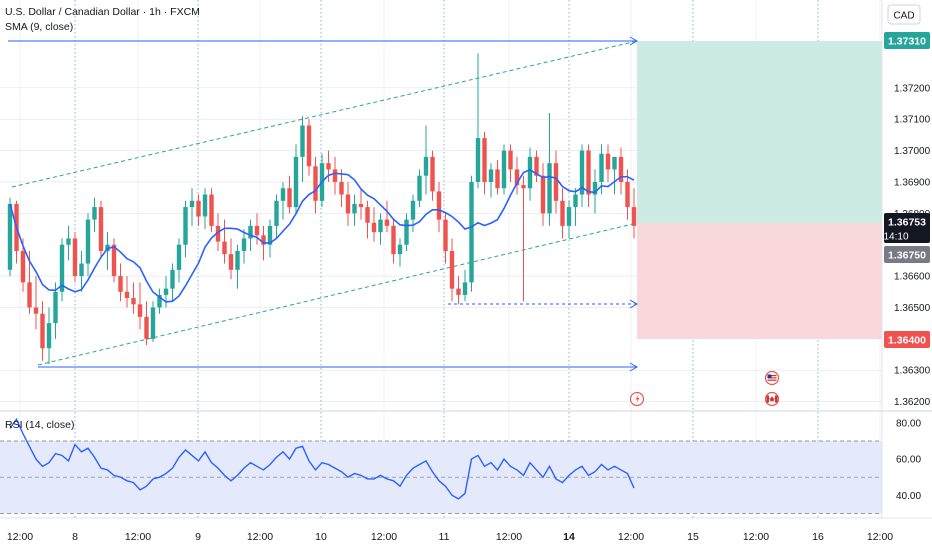 Image resolution: width=932 pixels, height=550 pixels. I want to click on rsi-indicator-label: RSI (14, close), so click(39, 425).